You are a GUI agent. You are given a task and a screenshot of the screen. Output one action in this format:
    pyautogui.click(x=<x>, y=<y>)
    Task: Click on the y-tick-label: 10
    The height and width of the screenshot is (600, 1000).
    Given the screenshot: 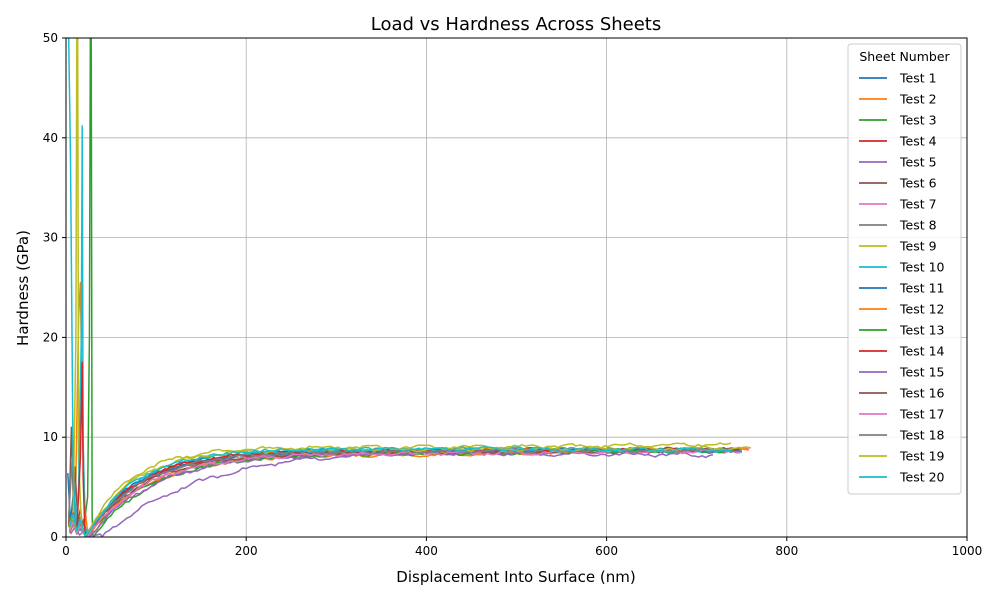 What is the action you would take?
    pyautogui.click(x=50, y=437)
    